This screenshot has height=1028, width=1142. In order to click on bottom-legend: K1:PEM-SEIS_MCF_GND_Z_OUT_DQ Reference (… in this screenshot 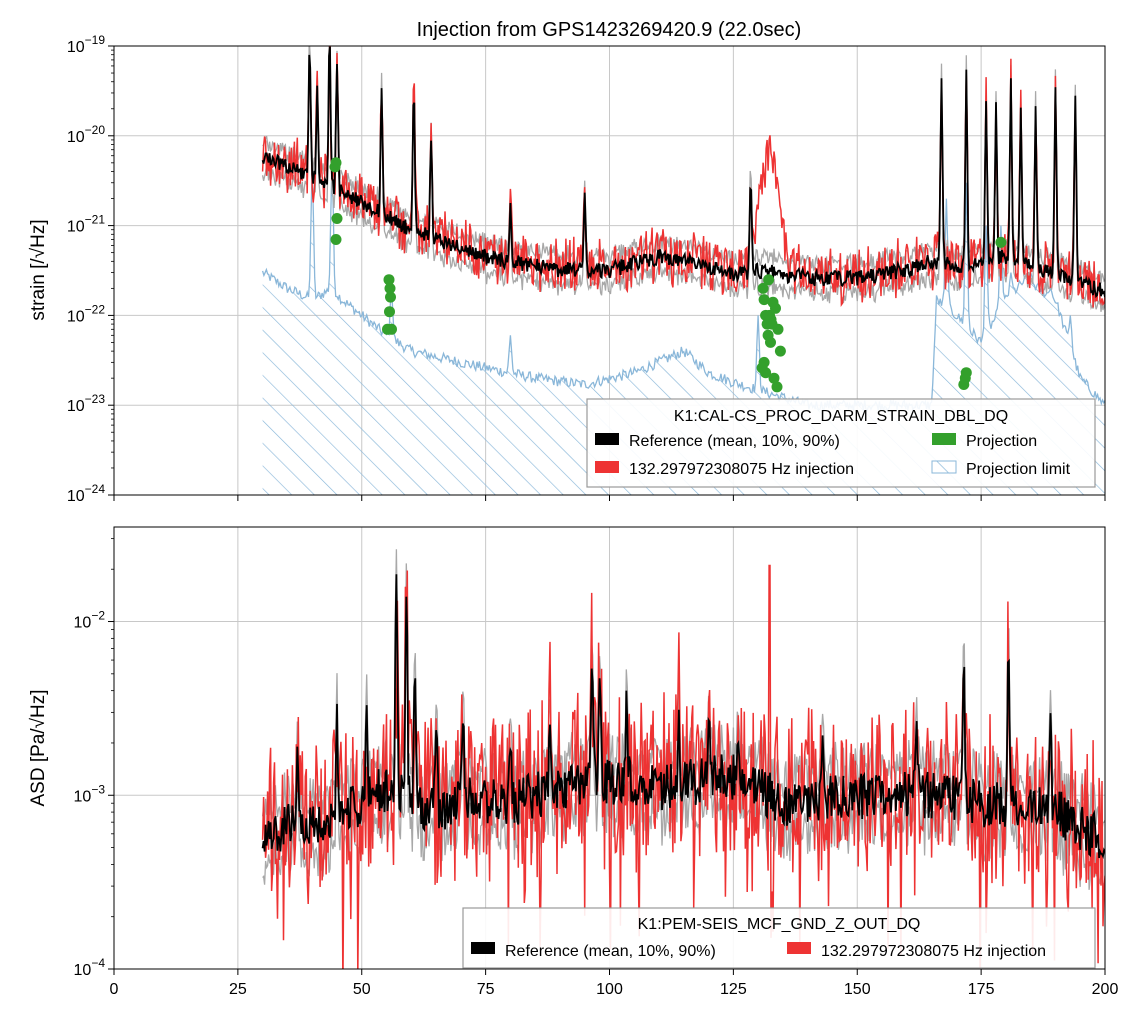, I will do `click(779, 938)`.